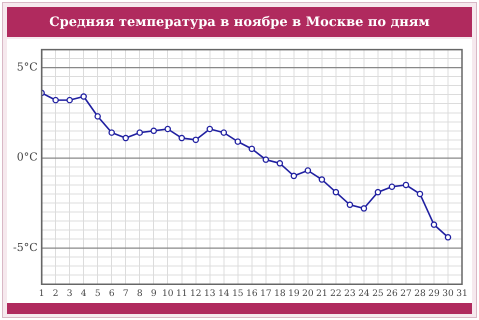 The height and width of the screenshot is (320, 479). Describe the element at coordinates (238, 293) in the screenshot. I see `x-tick-label: 15` at that location.